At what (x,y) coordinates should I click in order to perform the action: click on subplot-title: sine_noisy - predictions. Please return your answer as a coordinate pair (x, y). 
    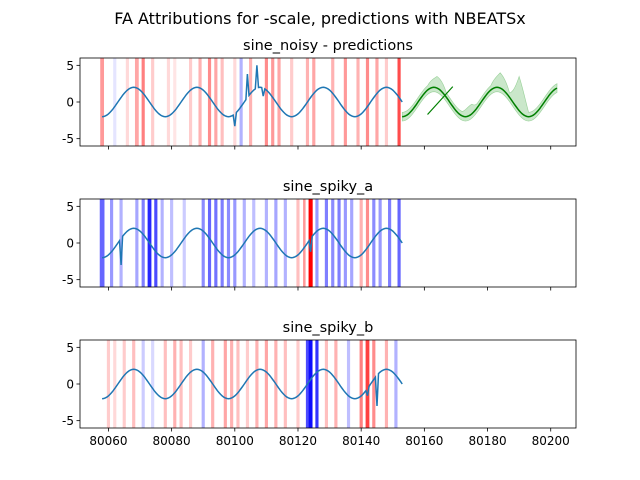
    Looking at the image, I should click on (328, 46).